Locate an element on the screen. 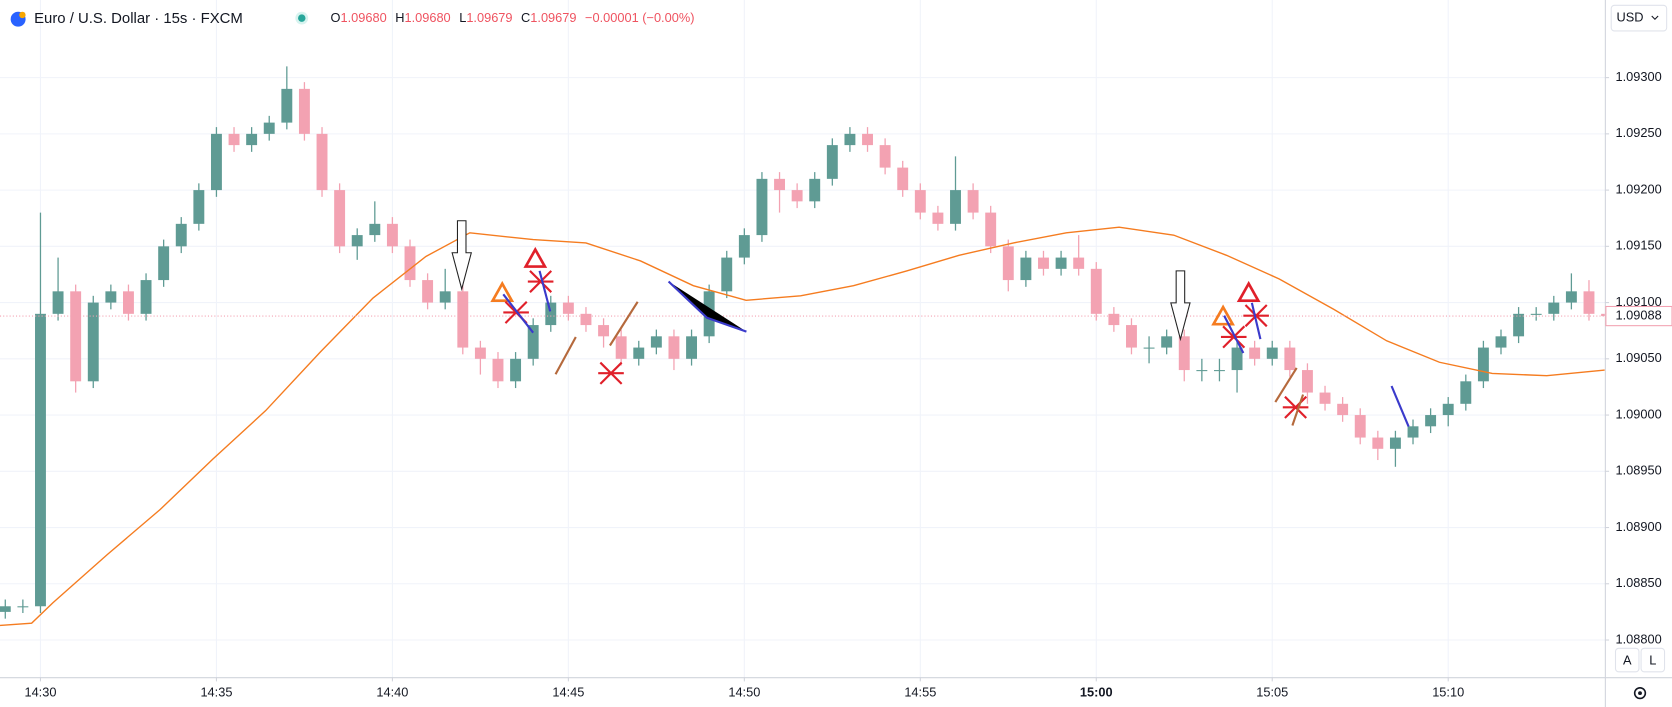 Image resolution: width=1672 pixels, height=707 pixels. currency-button is located at coordinates (1639, 18).